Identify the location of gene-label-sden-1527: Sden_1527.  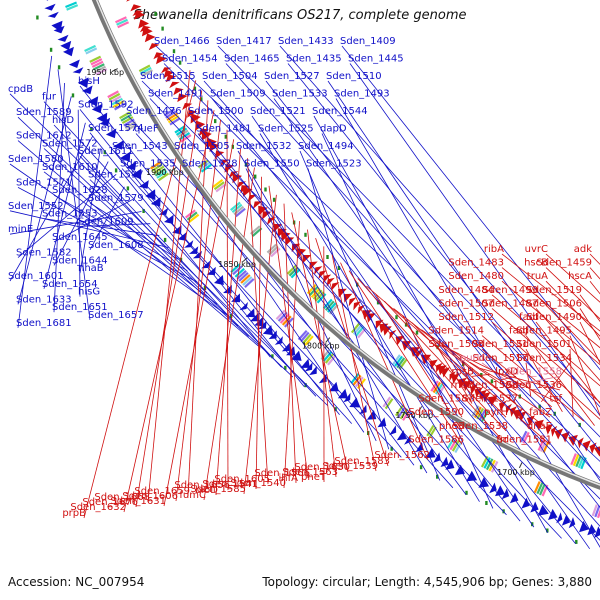
(292, 76).